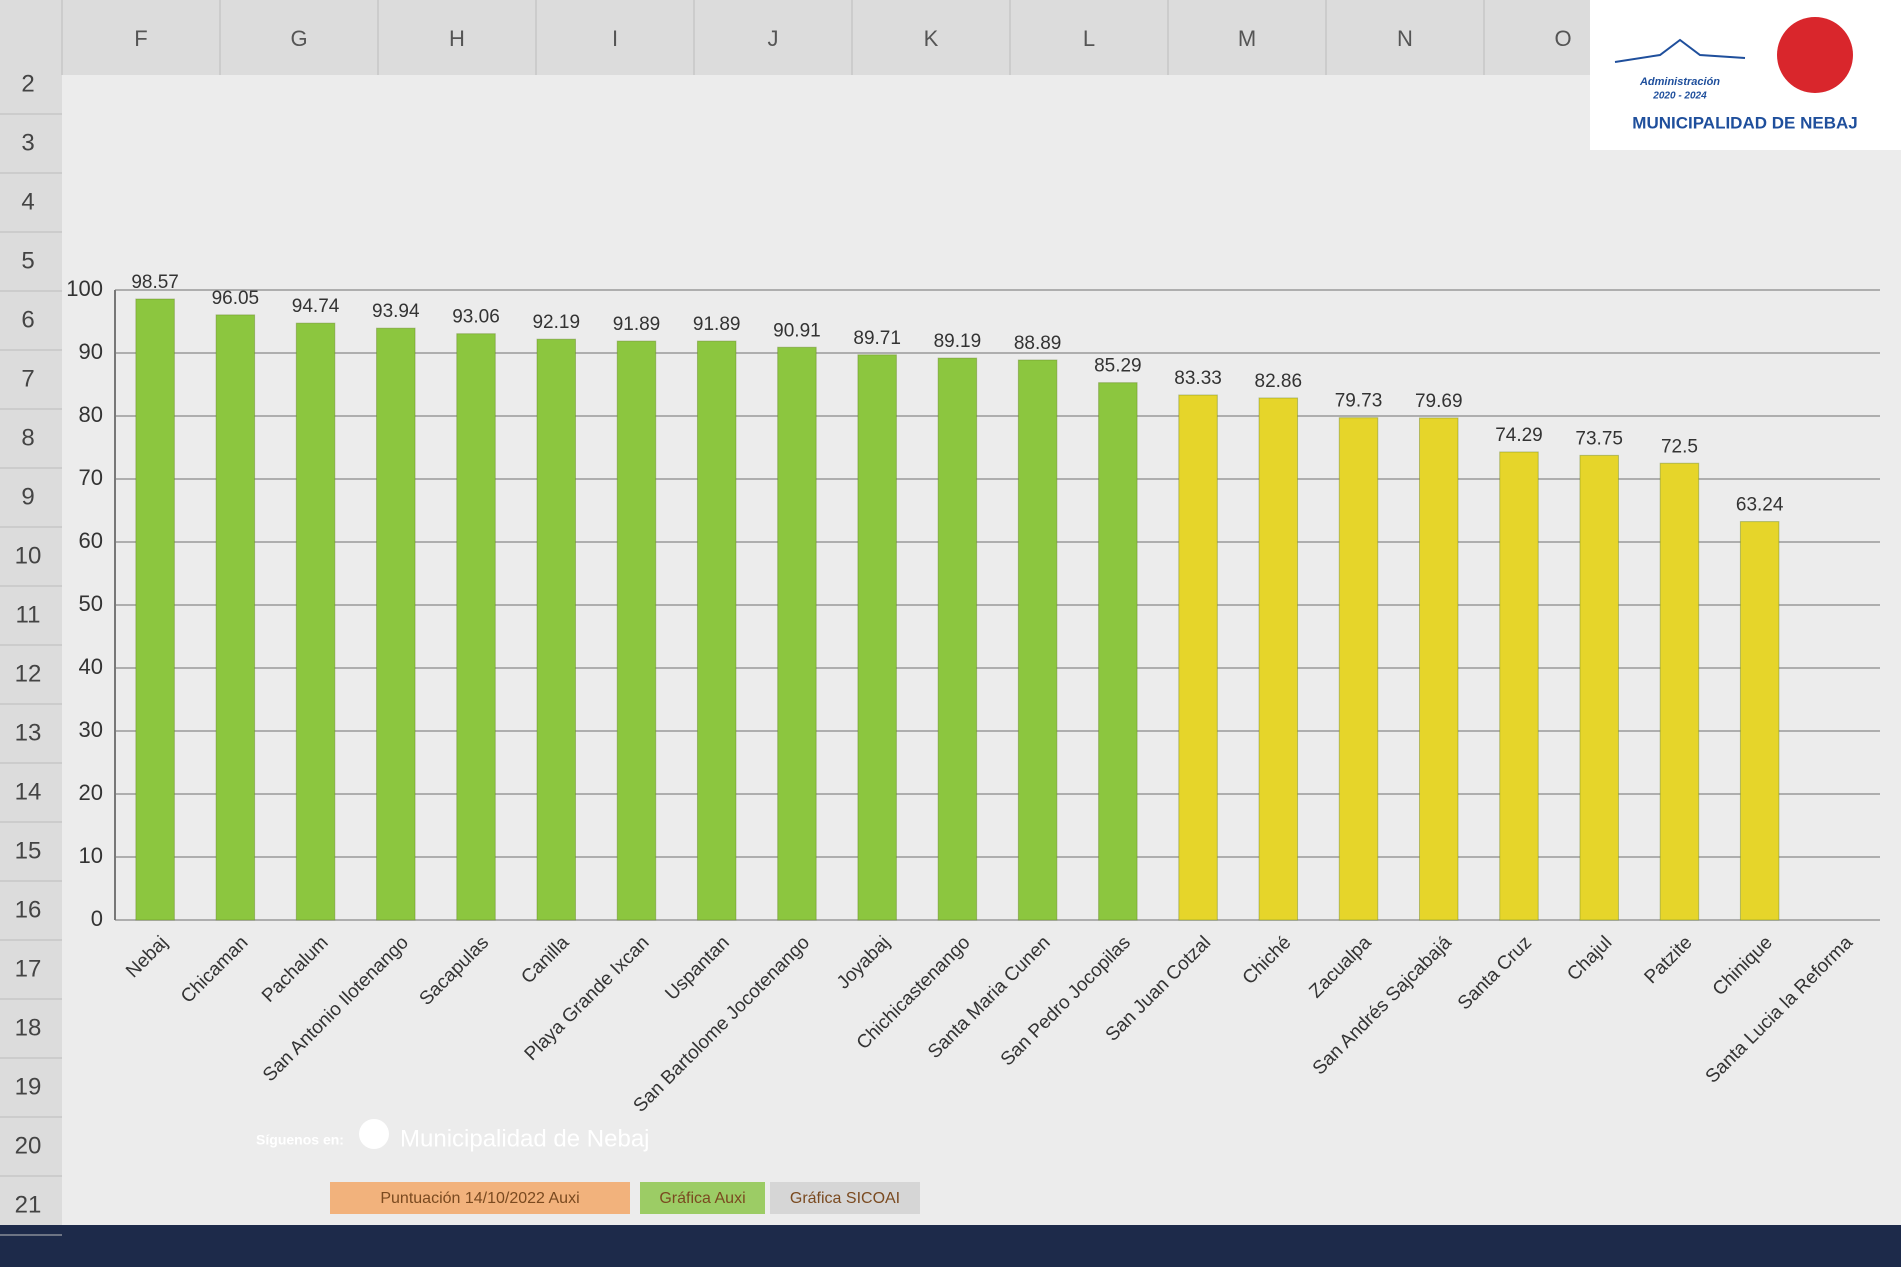 The height and width of the screenshot is (1267, 1901). Describe the element at coordinates (797, 330) in the screenshot. I see `value-label: 90.91` at that location.